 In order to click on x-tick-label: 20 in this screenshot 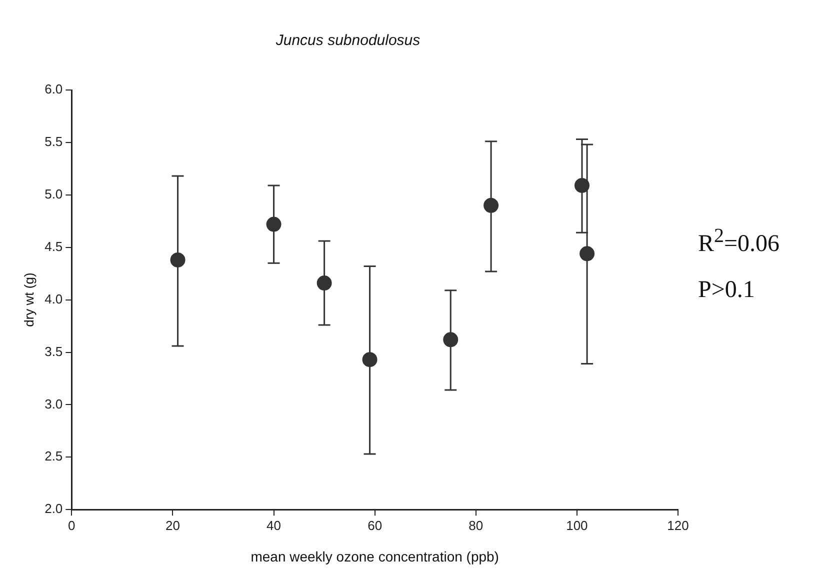, I will do `click(172, 525)`.